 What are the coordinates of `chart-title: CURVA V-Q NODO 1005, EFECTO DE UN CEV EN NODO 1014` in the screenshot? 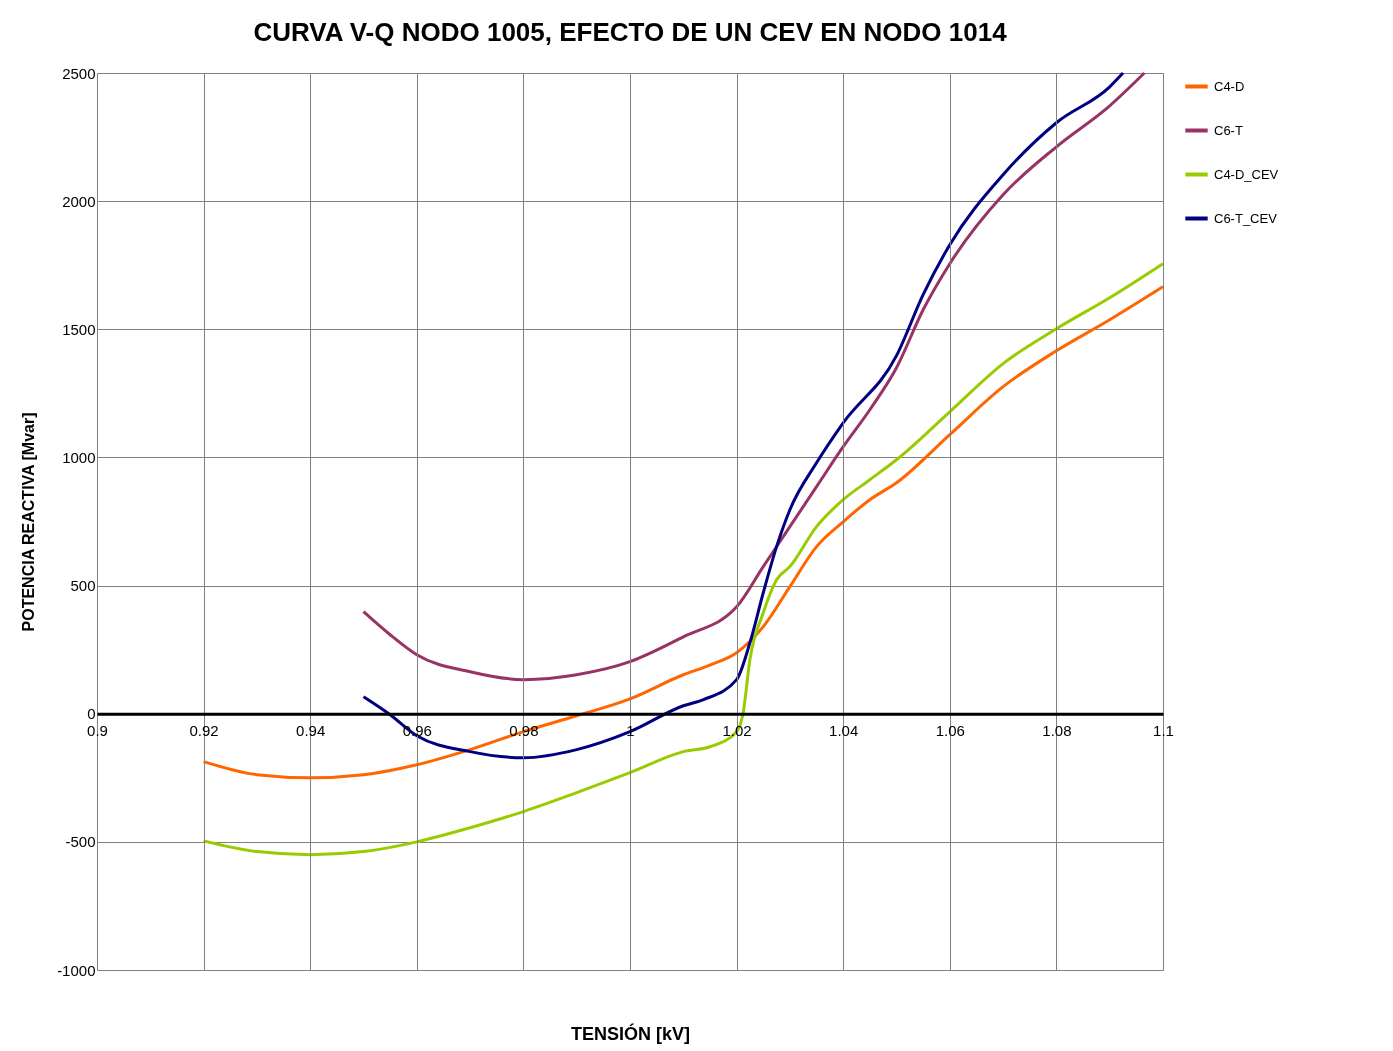 It's located at (630, 32).